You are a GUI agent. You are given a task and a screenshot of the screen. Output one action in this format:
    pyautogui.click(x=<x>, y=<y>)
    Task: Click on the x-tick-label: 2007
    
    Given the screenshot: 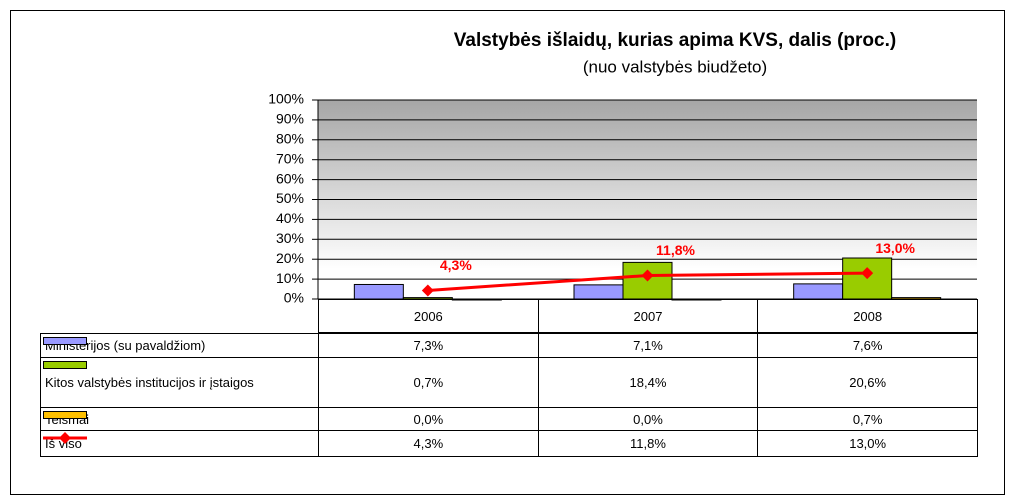 What is the action you would take?
    pyautogui.click(x=648, y=316)
    